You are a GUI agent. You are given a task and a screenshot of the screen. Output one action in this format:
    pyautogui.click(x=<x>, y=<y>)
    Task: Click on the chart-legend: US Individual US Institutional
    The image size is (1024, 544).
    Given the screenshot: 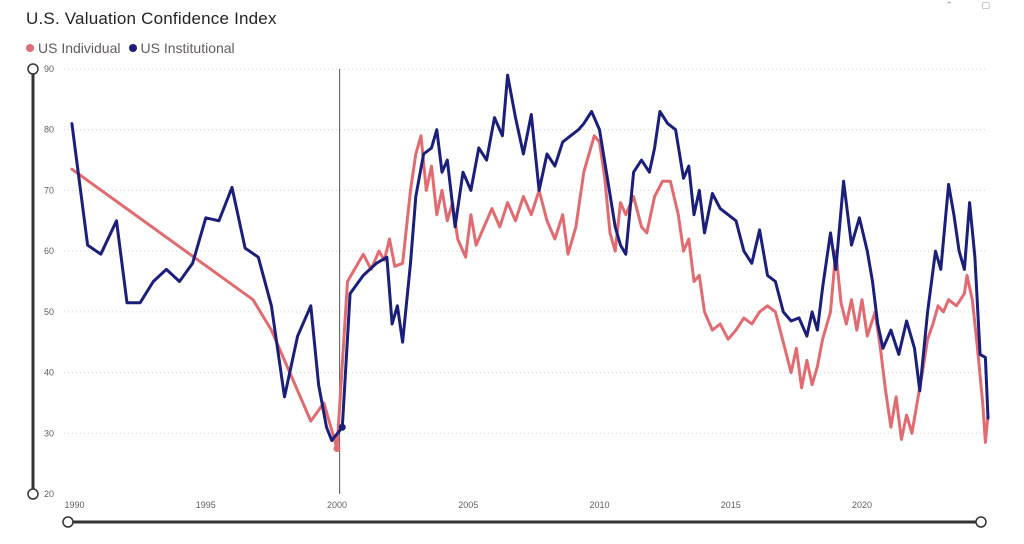 What is the action you would take?
    pyautogui.click(x=134, y=48)
    